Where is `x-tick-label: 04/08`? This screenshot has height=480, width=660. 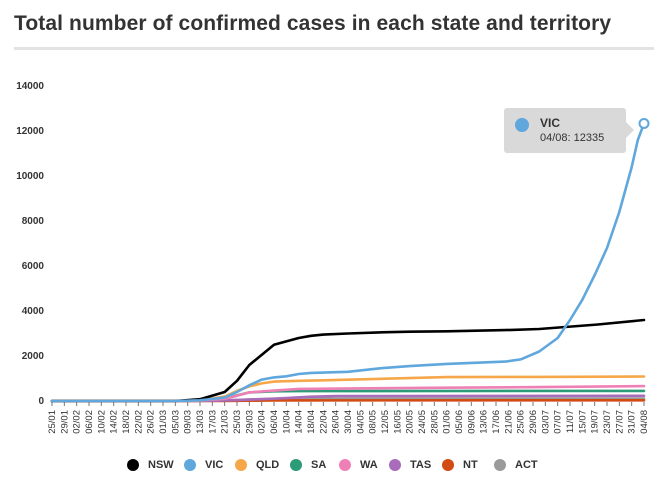 x-tick-label: 04/08 is located at coordinates (644, 422).